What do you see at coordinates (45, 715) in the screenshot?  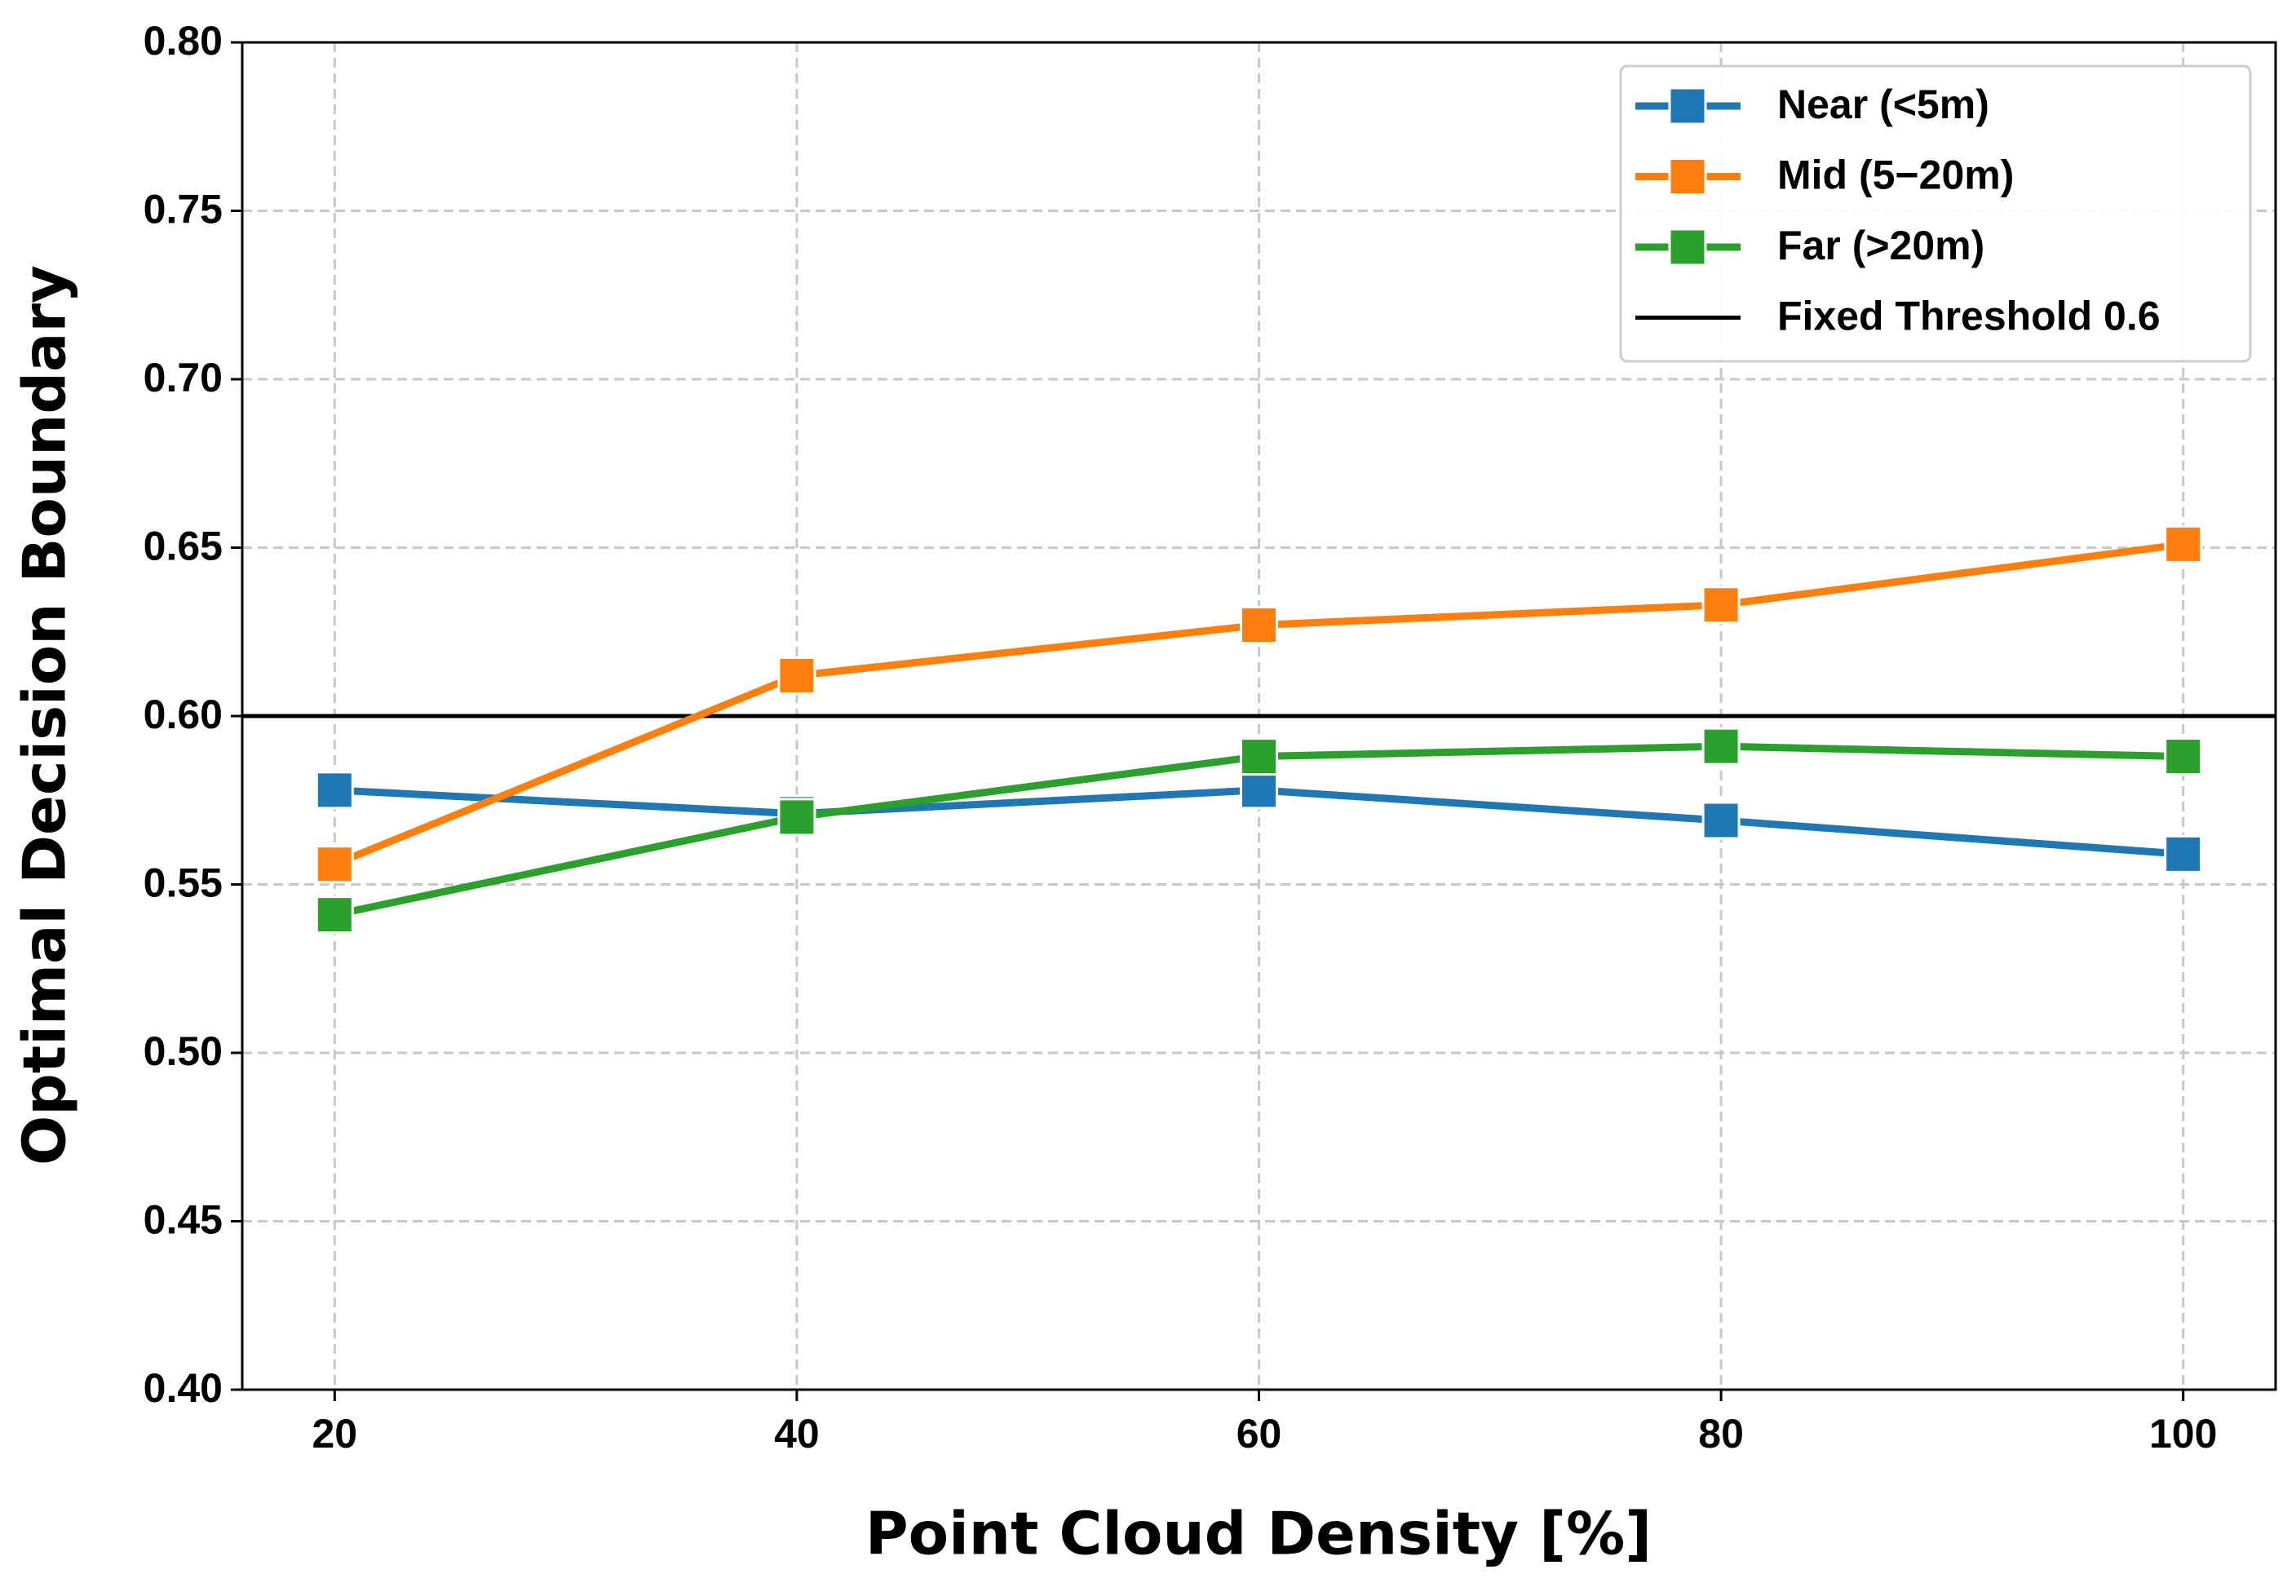 I see `y-axis-label: Optimal Decision Boundary` at bounding box center [45, 715].